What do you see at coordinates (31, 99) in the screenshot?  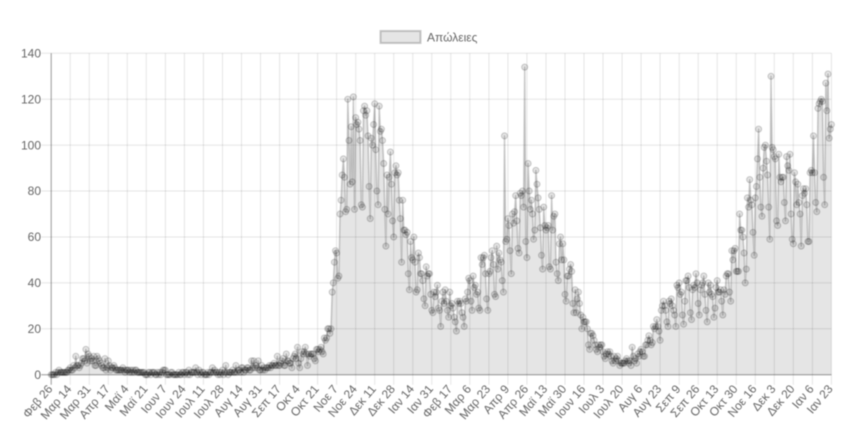 I see `svg-text: 120` at bounding box center [31, 99].